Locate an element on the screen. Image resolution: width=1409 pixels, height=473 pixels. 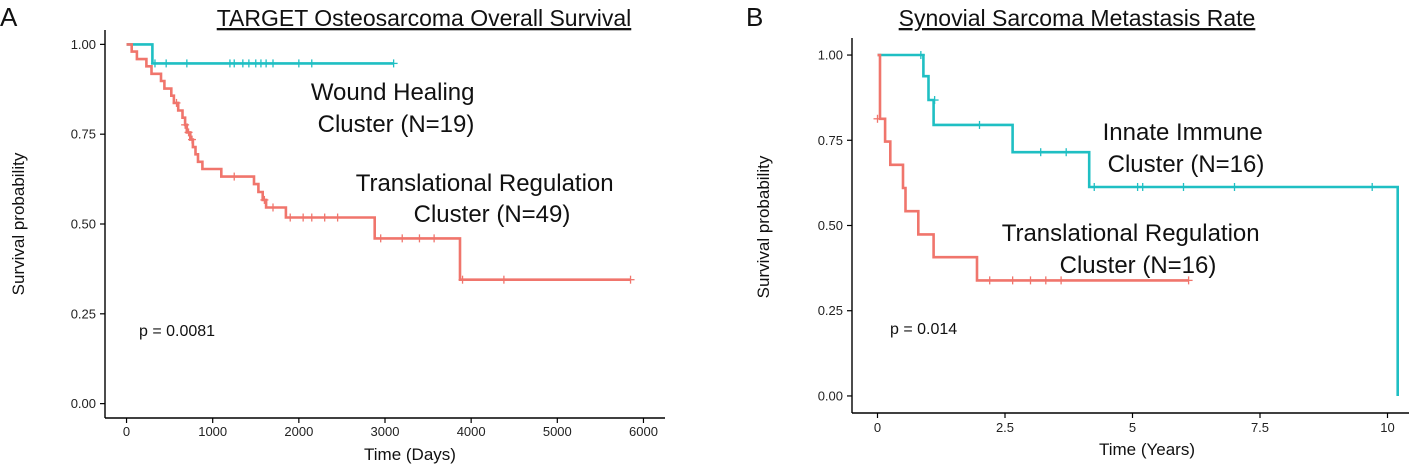
panel-b-x-tick-label: 10 is located at coordinates (1387, 427).